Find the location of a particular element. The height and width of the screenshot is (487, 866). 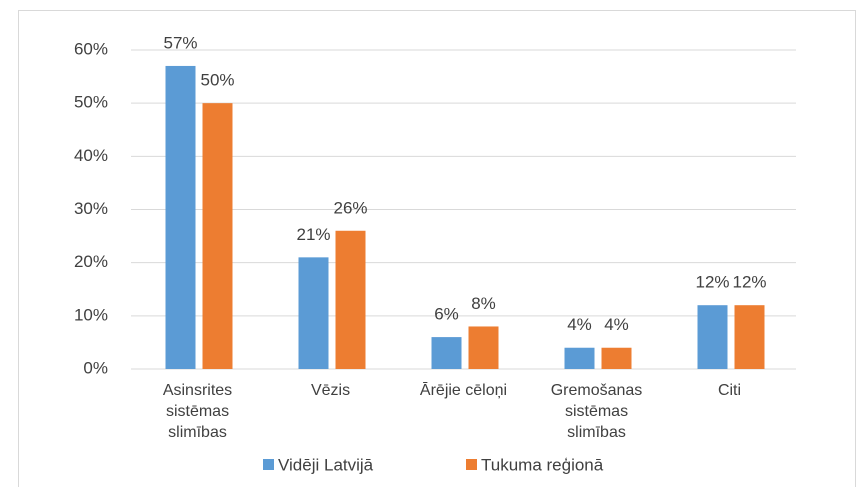

legend-label: Tukuma reģionā is located at coordinates (542, 464).